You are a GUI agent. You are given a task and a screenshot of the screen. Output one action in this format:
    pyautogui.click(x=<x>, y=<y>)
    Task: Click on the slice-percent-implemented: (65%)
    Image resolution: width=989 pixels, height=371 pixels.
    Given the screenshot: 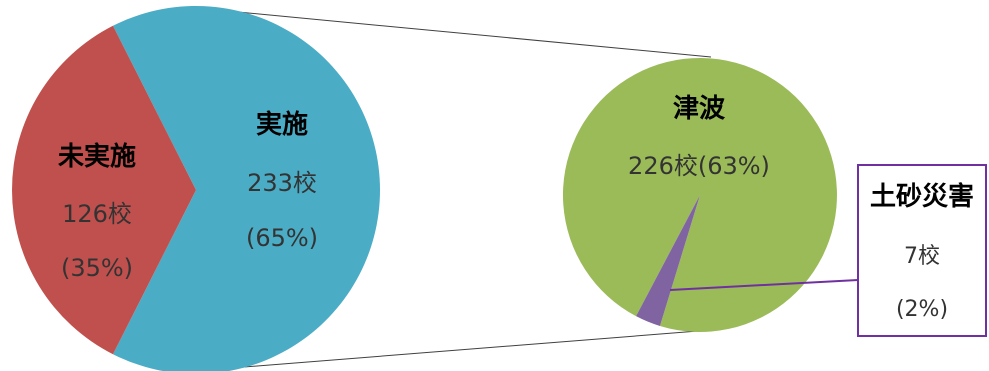 What is the action you would take?
    pyautogui.click(x=282, y=238)
    